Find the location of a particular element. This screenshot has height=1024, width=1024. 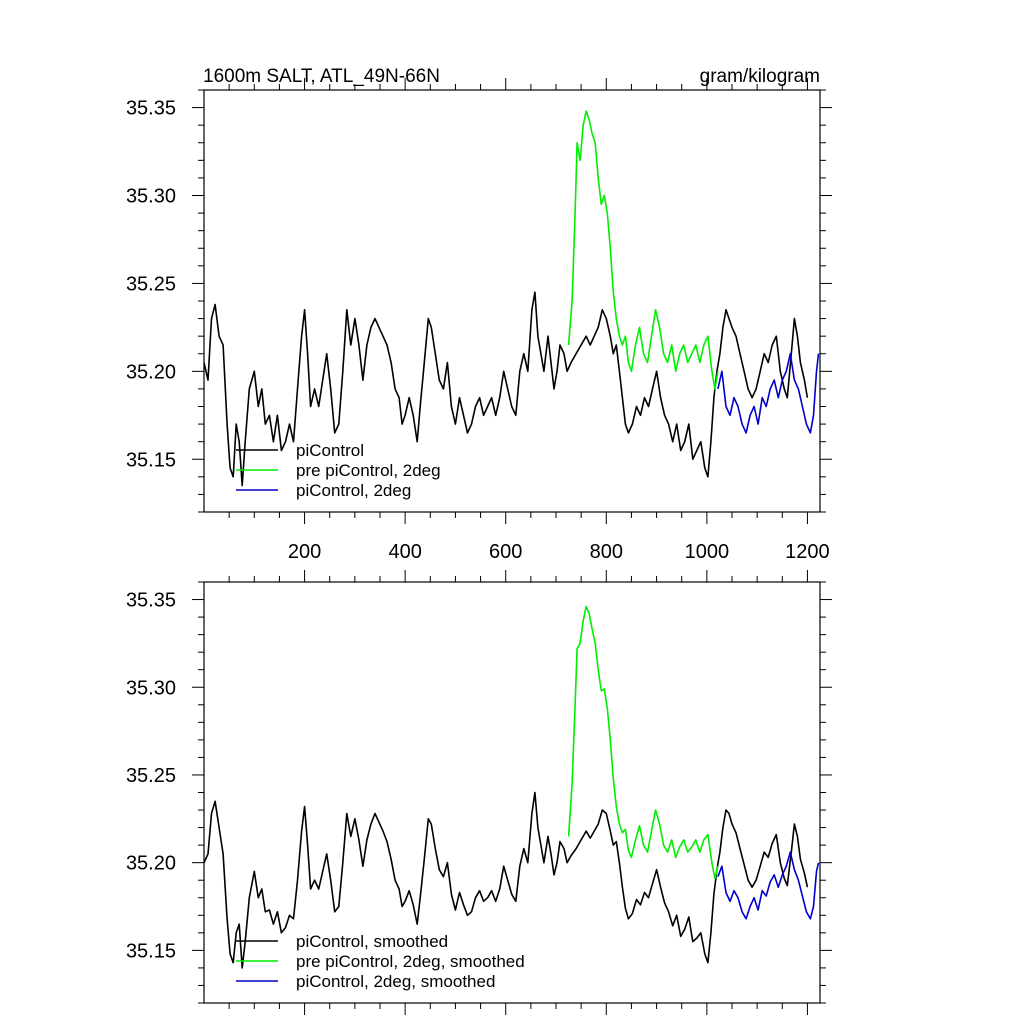

x-tick-label: 1000 is located at coordinates (707, 552).